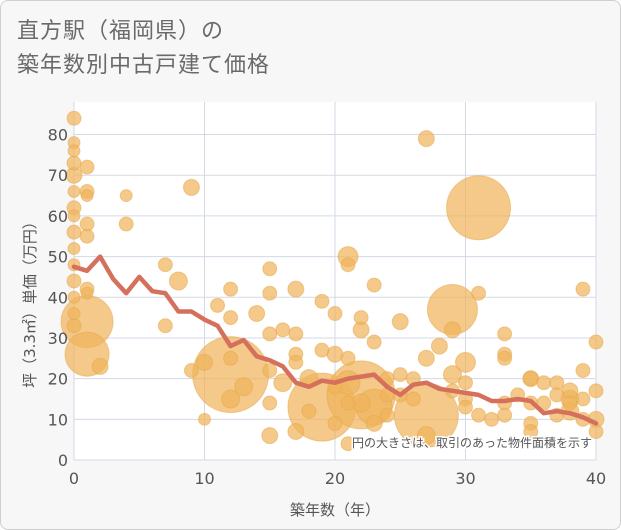  Describe the element at coordinates (63, 460) in the screenshot. I see `y-tick-label: 0` at that location.